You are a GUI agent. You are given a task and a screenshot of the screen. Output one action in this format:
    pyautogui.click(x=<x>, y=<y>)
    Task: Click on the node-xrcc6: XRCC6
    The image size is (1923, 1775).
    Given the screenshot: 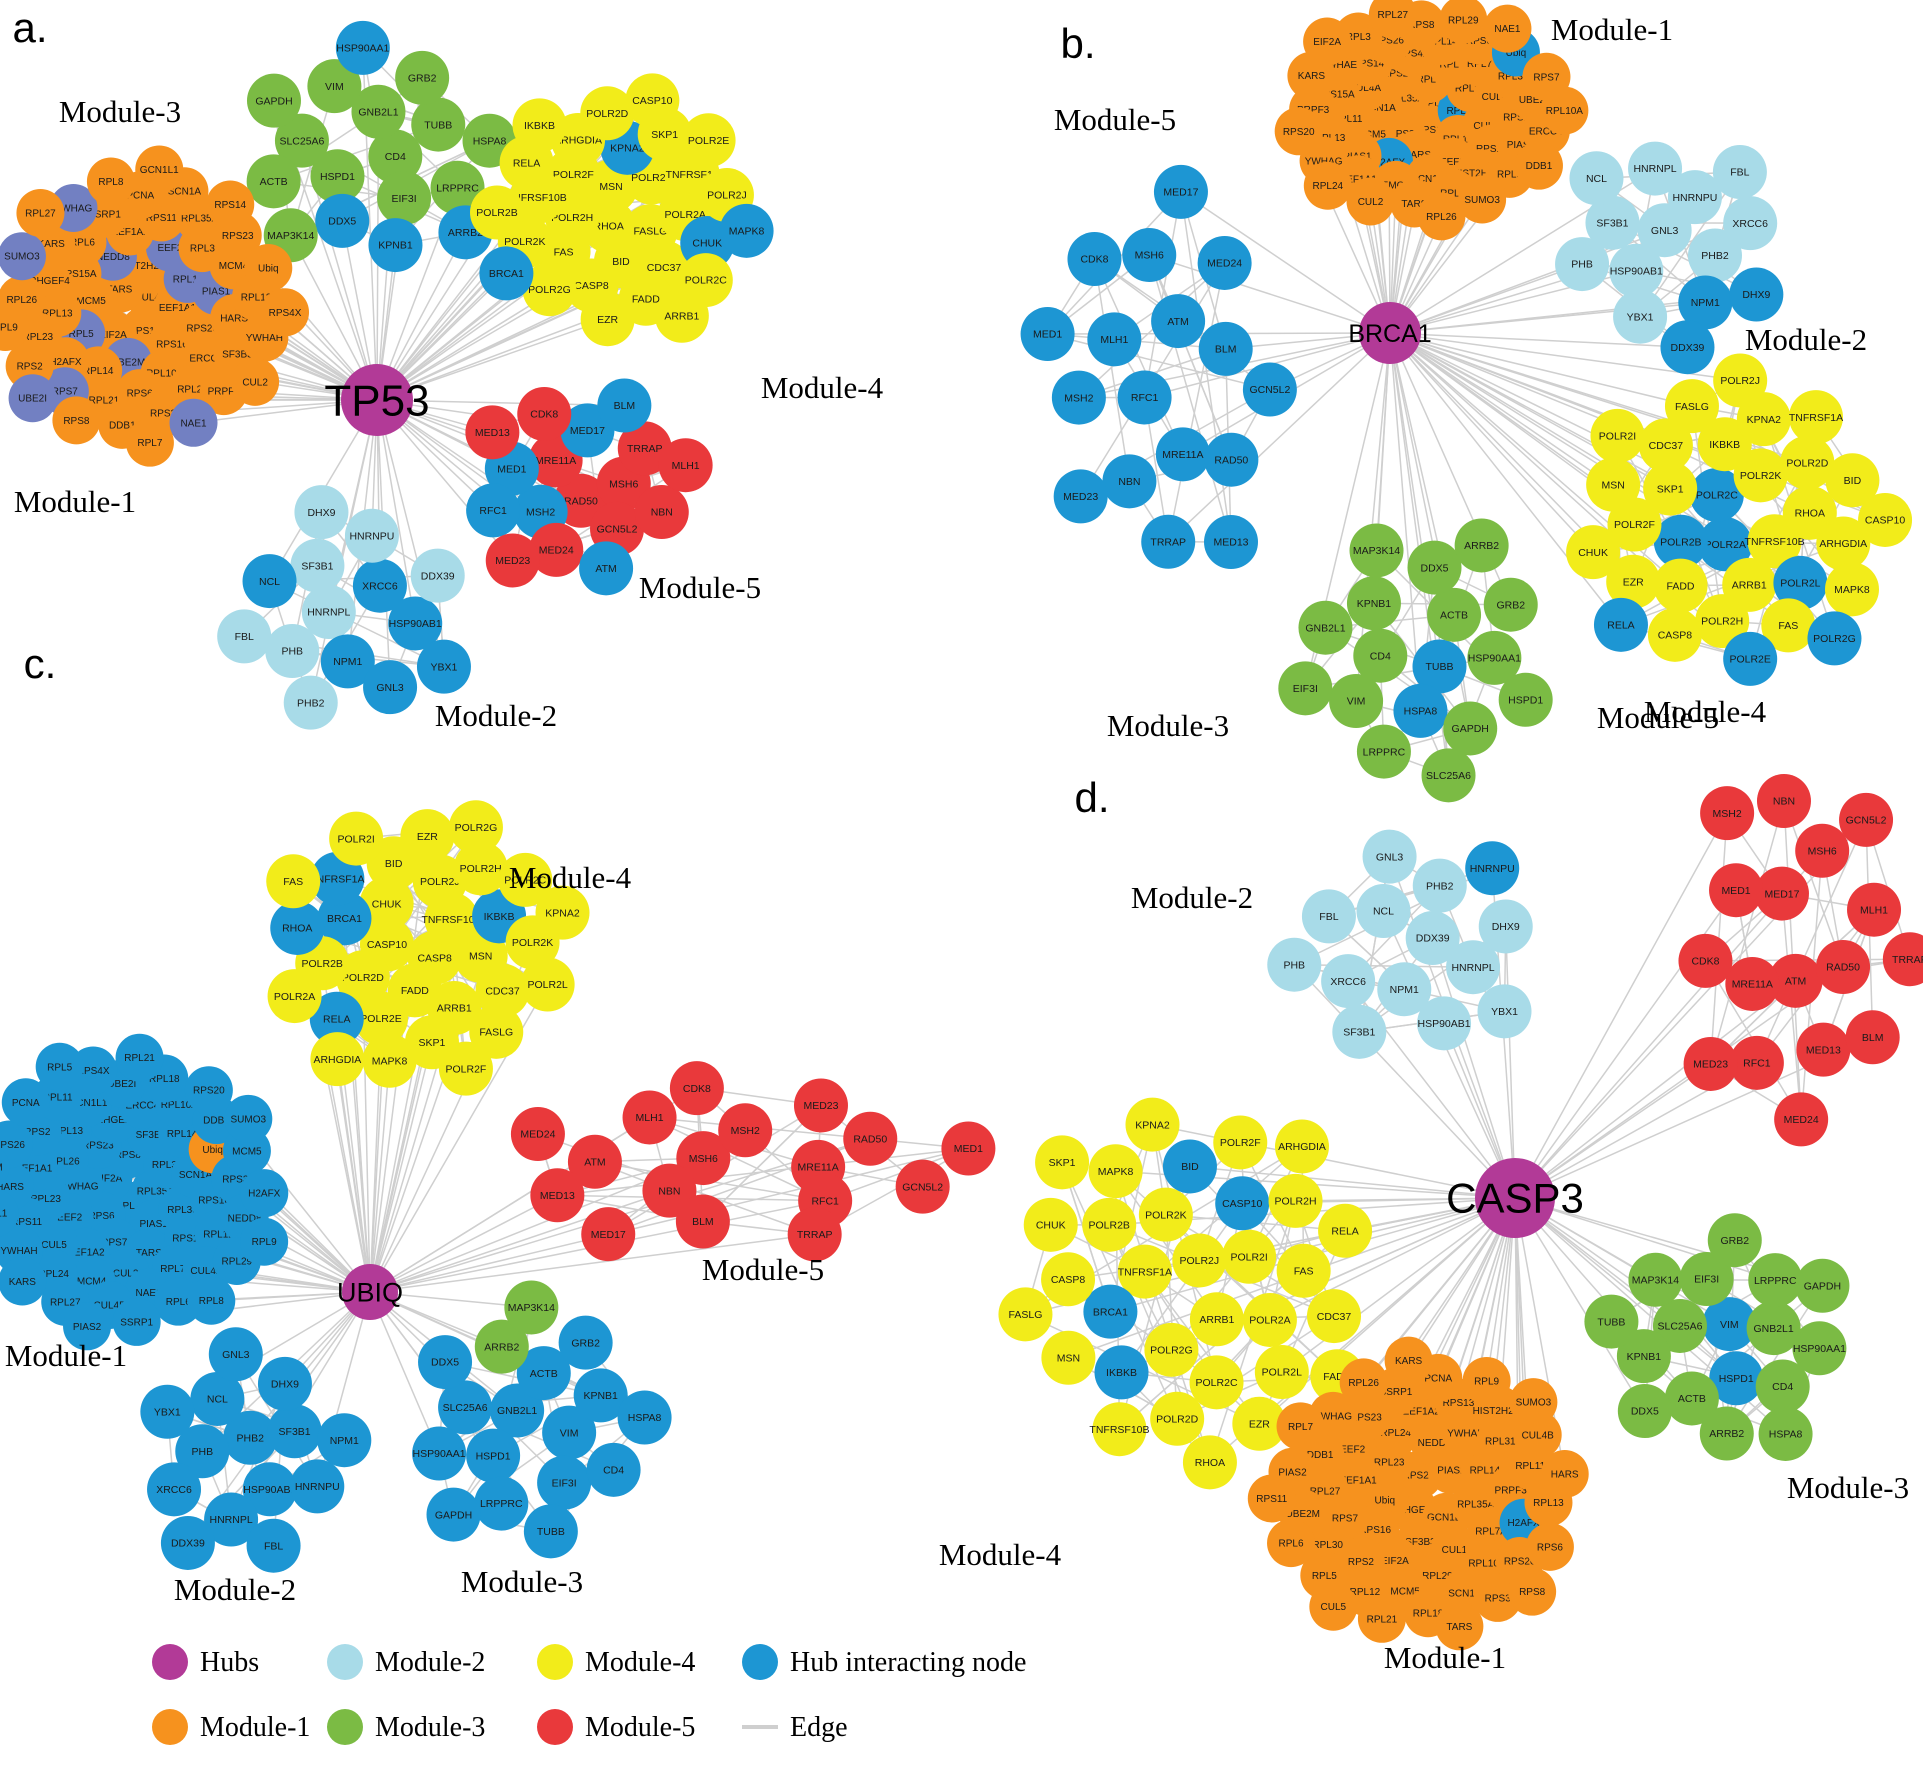 What is the action you would take?
    pyautogui.click(x=1750, y=223)
    